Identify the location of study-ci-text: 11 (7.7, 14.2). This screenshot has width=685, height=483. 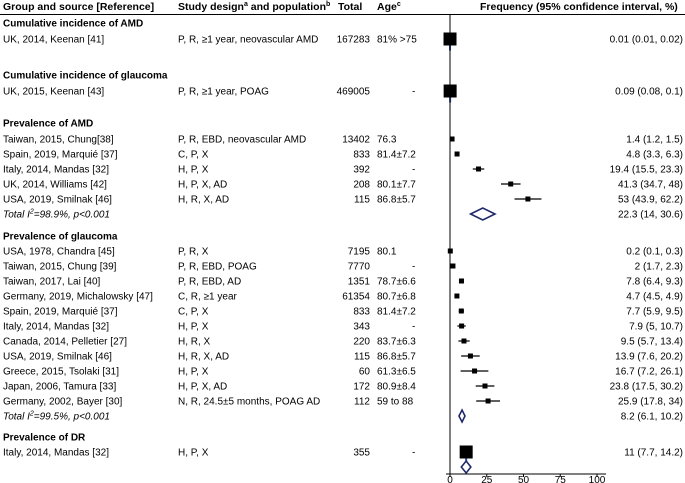
(653, 453).